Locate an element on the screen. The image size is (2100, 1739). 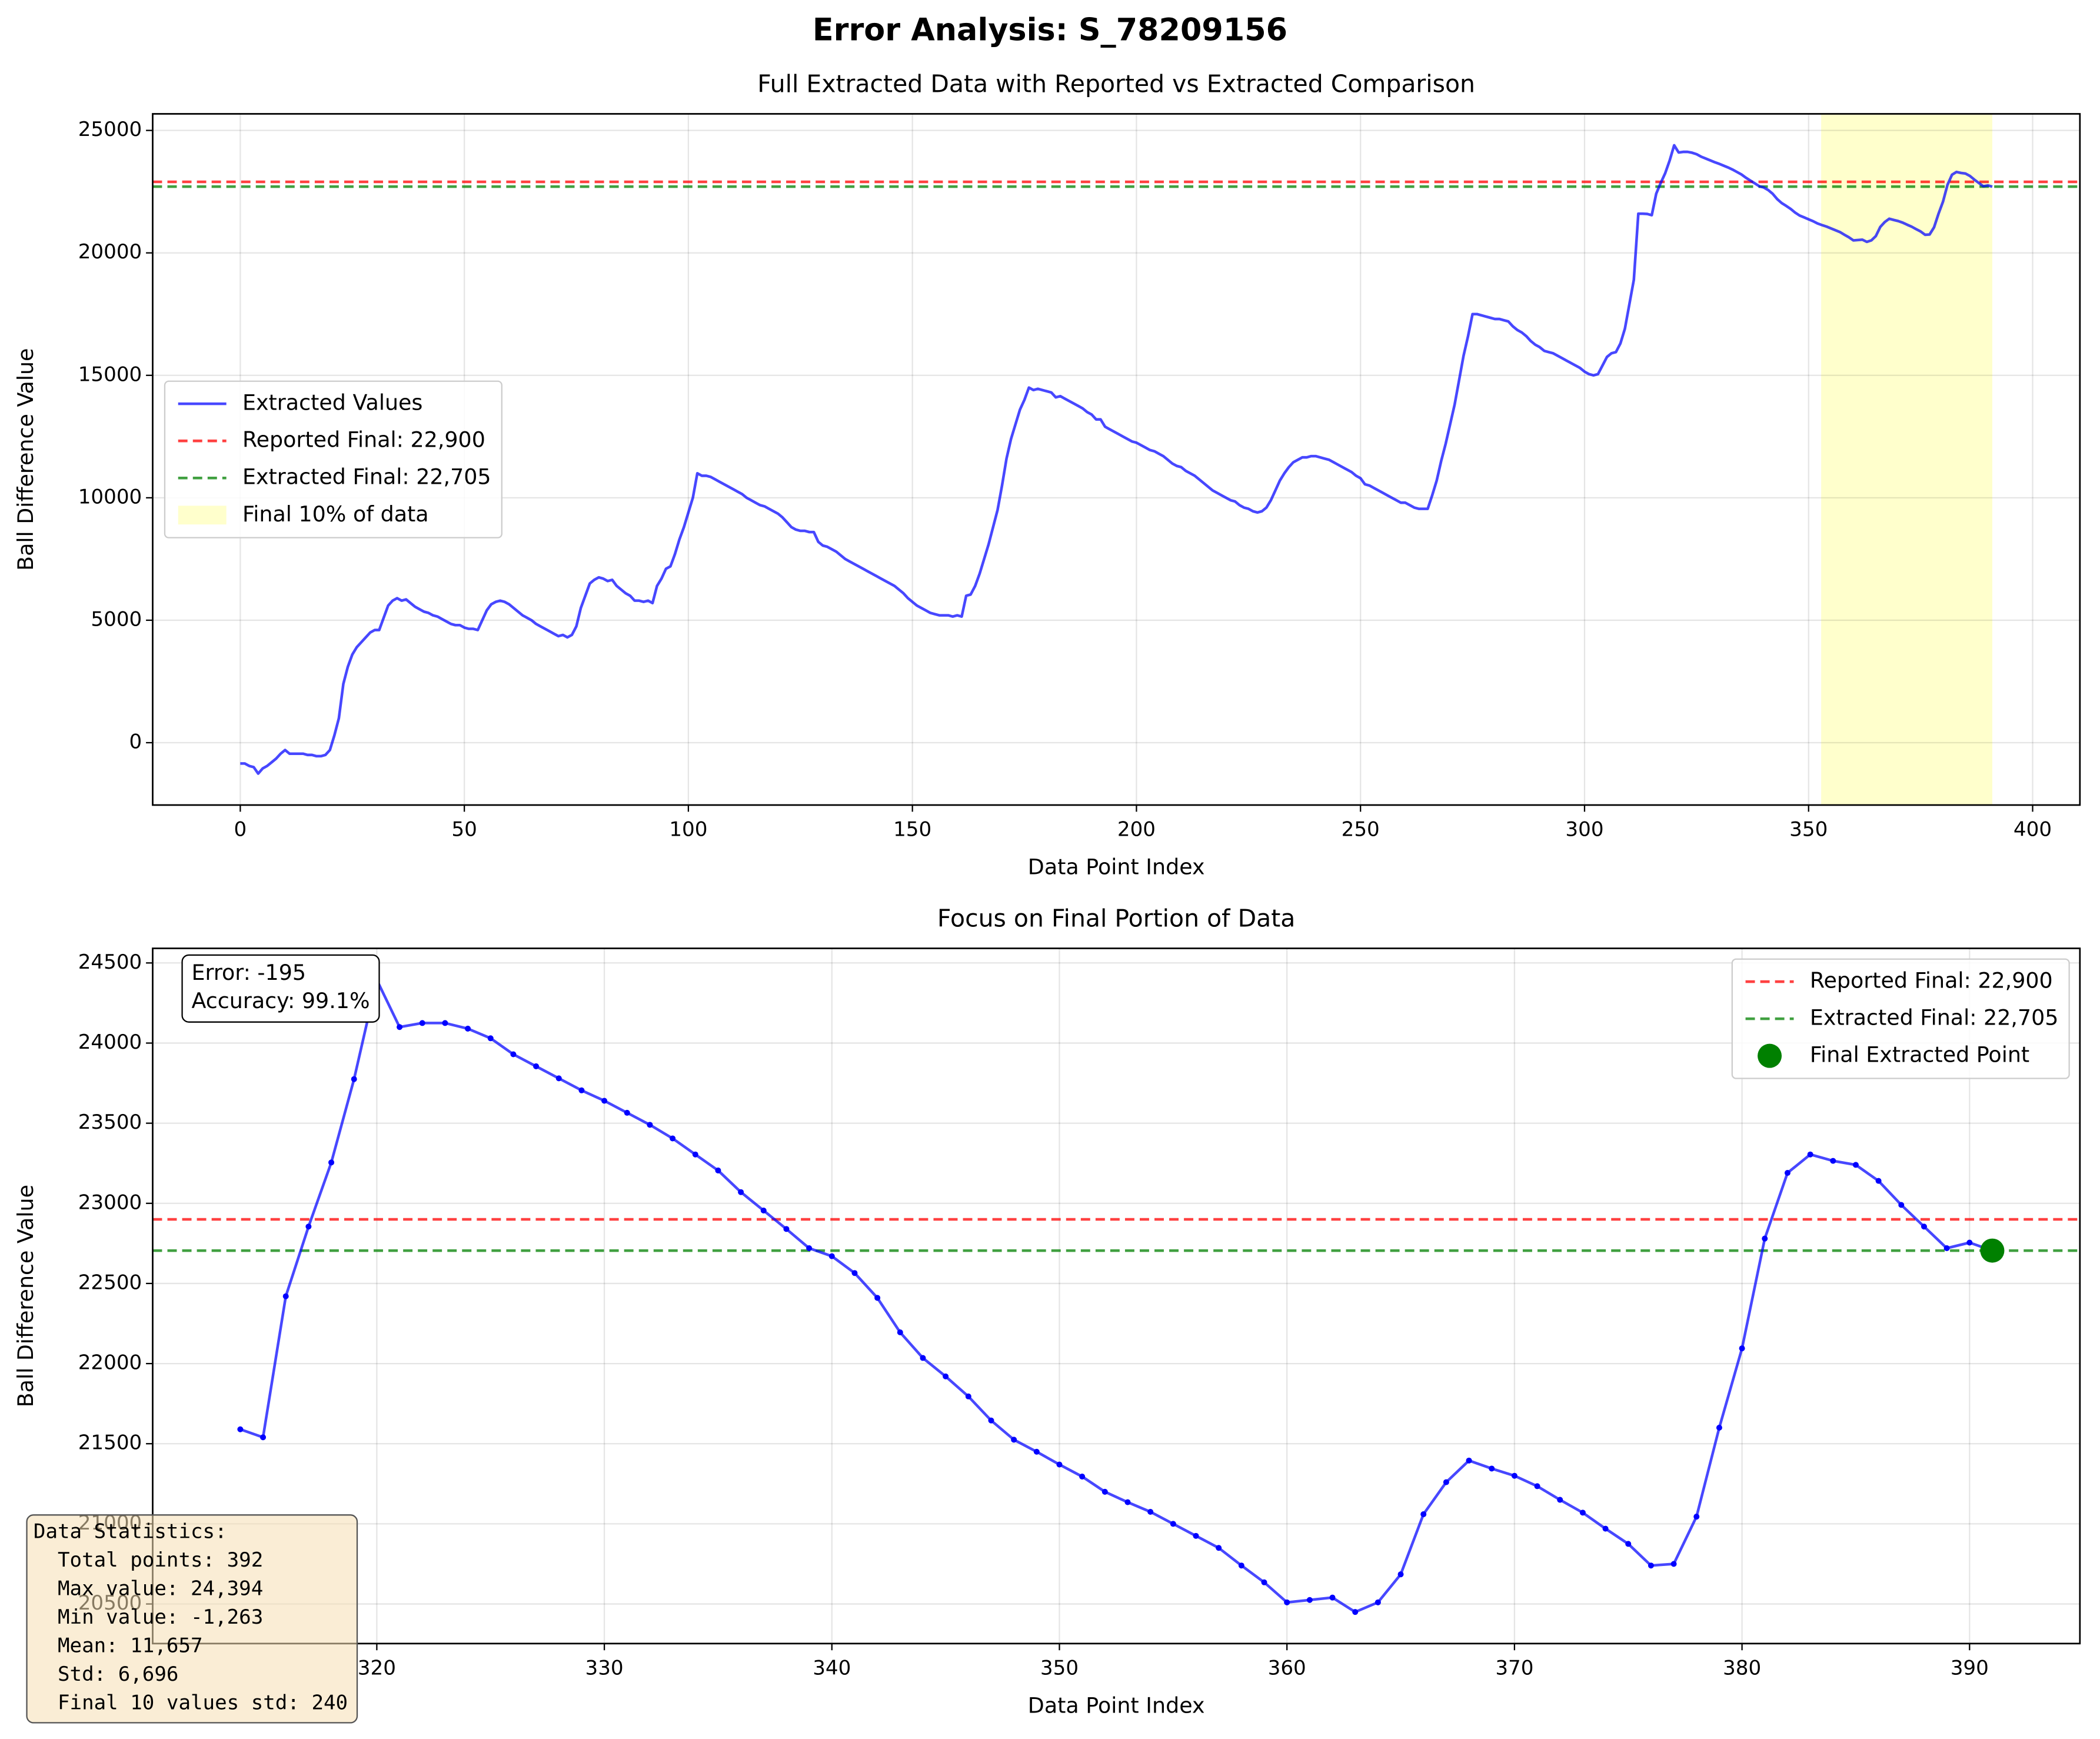
x-tick-label: 380 is located at coordinates (1742, 1668).